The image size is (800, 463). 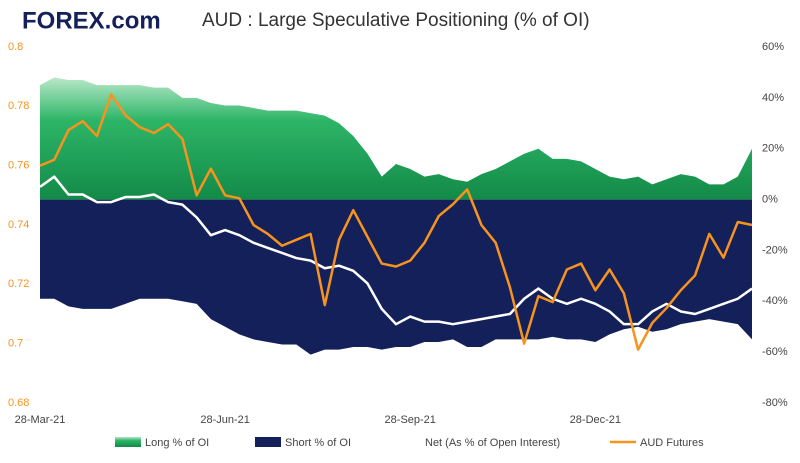 I want to click on y2-tick-label: -80%, so click(x=775, y=403).